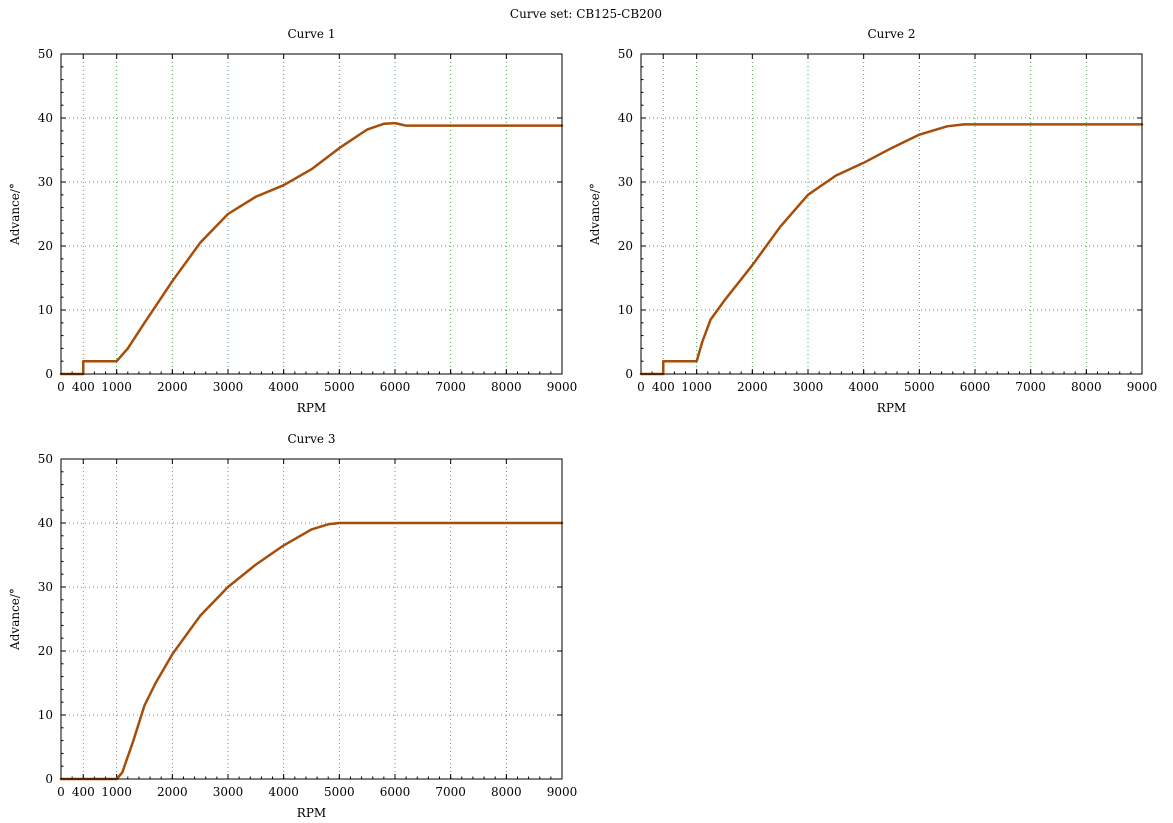 The image size is (1173, 823). I want to click on subplot-title: Curve 1, so click(312, 34).